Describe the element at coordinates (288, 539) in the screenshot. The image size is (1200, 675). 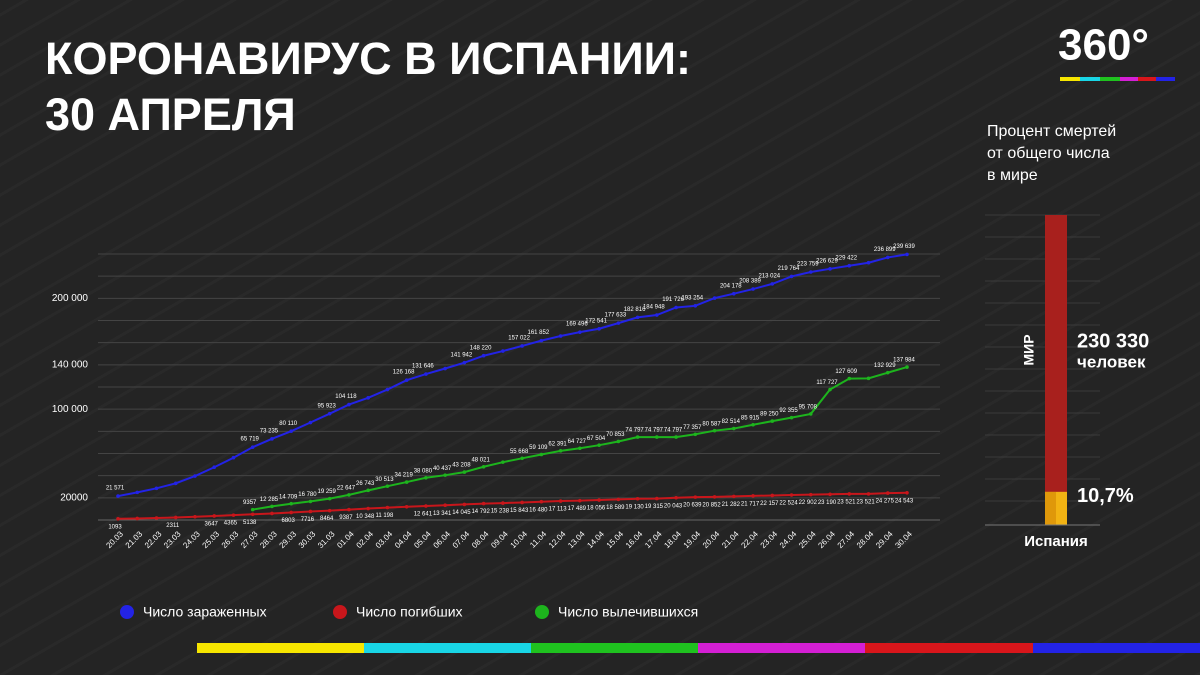
I see `x-tick-label: 29.03` at that location.